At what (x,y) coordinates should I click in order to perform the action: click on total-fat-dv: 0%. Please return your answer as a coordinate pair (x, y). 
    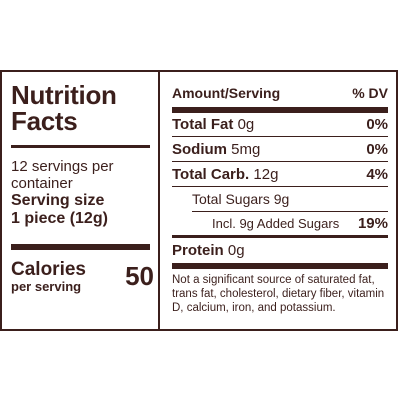
    Looking at the image, I should click on (377, 124).